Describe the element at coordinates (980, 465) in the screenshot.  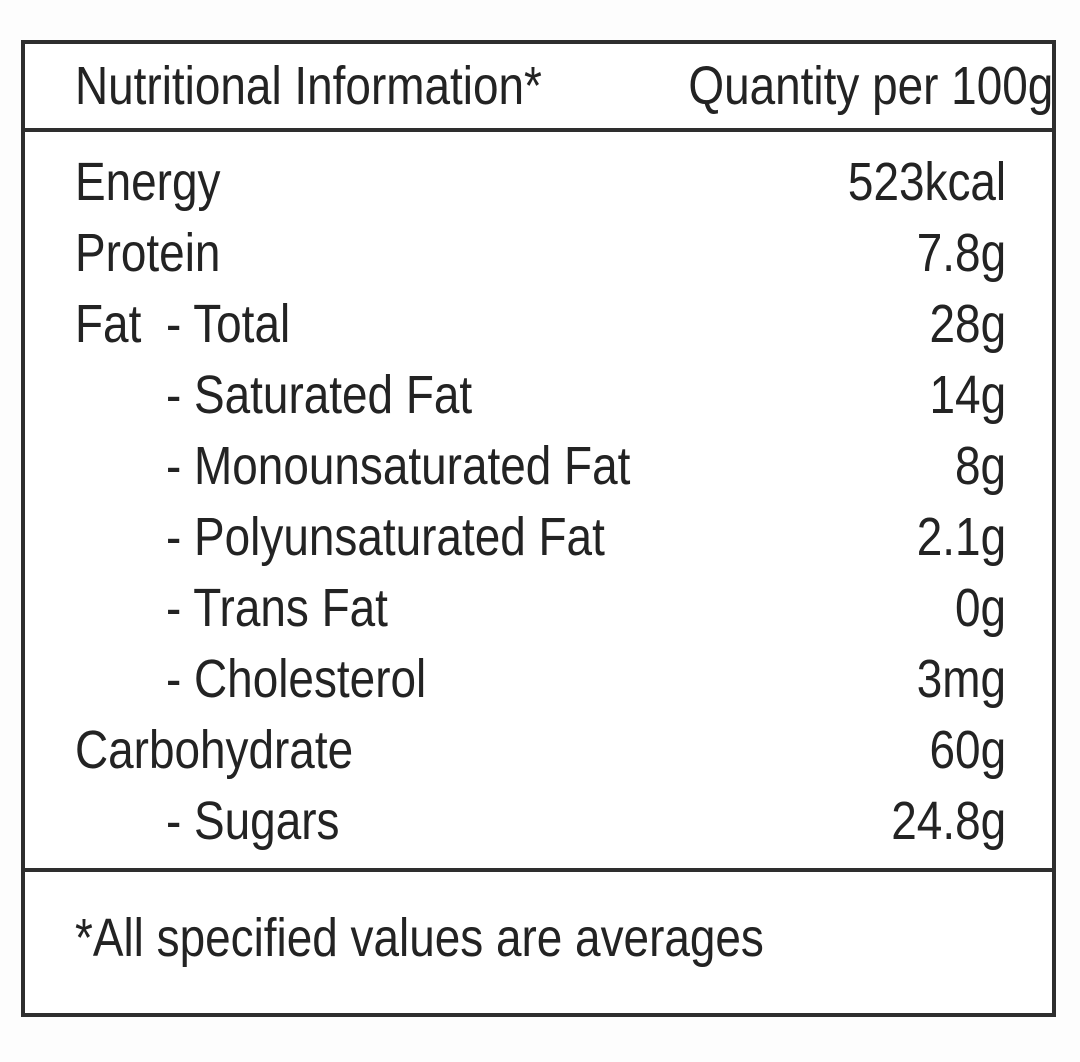
I see `nutrient-value: 8g` at that location.